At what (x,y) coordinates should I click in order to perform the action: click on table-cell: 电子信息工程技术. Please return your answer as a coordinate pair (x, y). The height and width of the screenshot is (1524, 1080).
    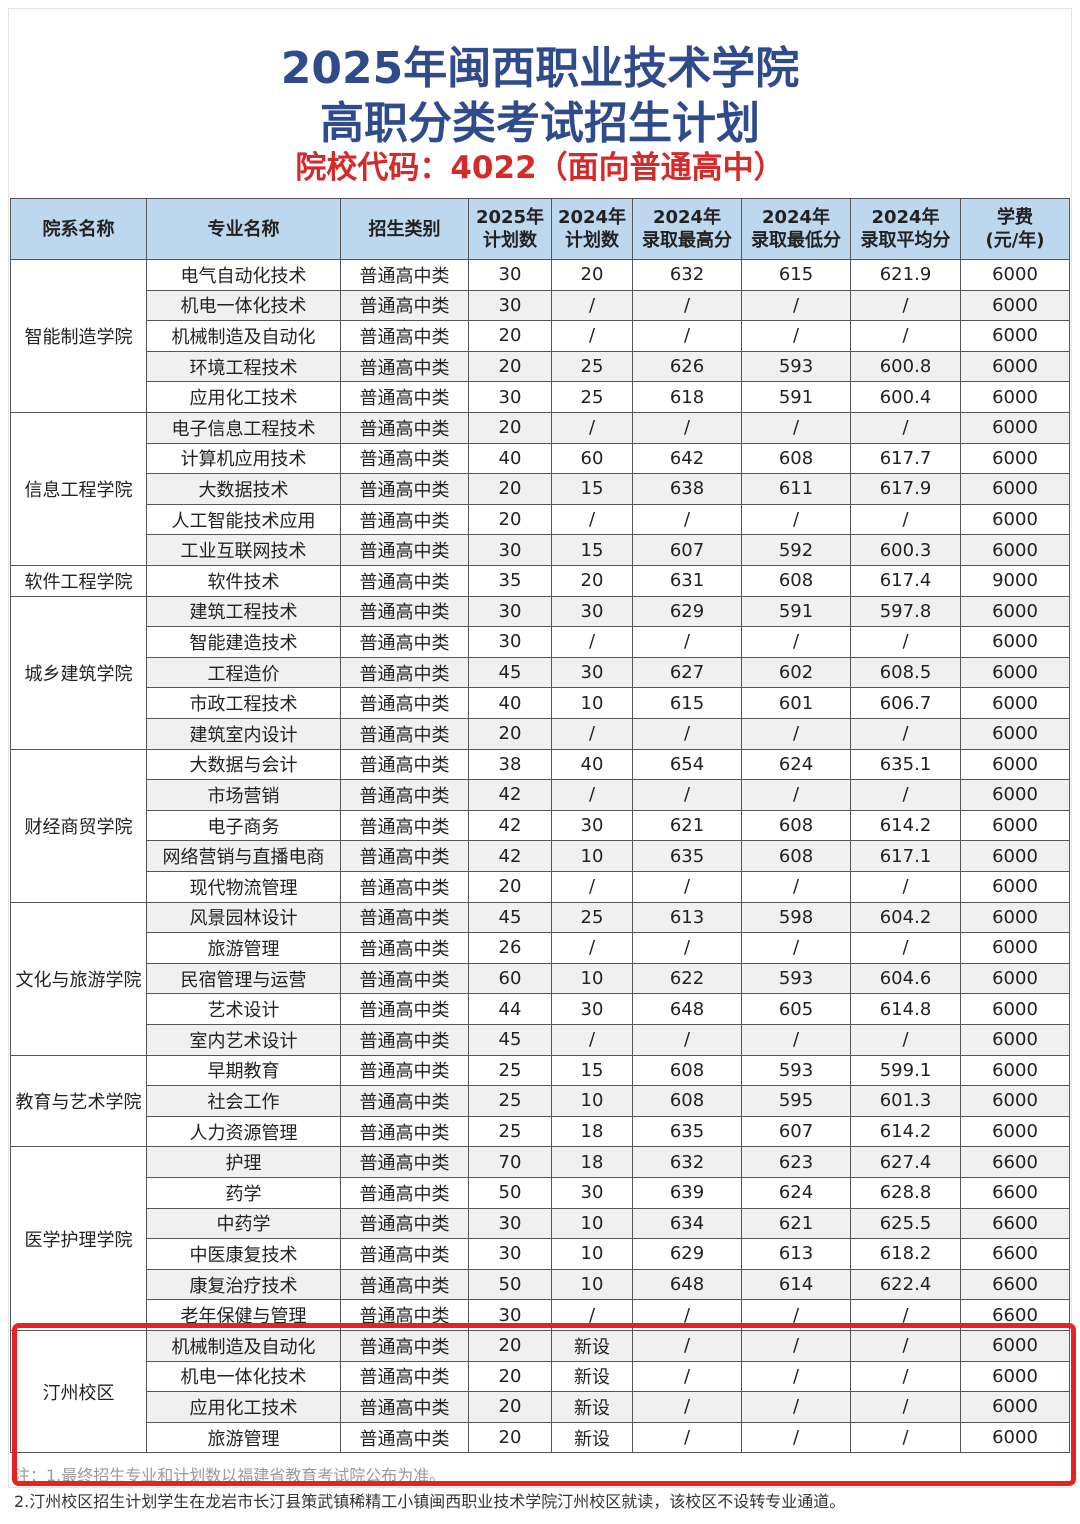
    Looking at the image, I should click on (244, 428).